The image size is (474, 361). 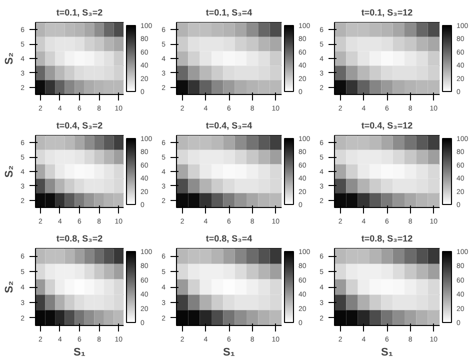 I want to click on chart-title: t=0.8, S₃=2, so click(x=79, y=239).